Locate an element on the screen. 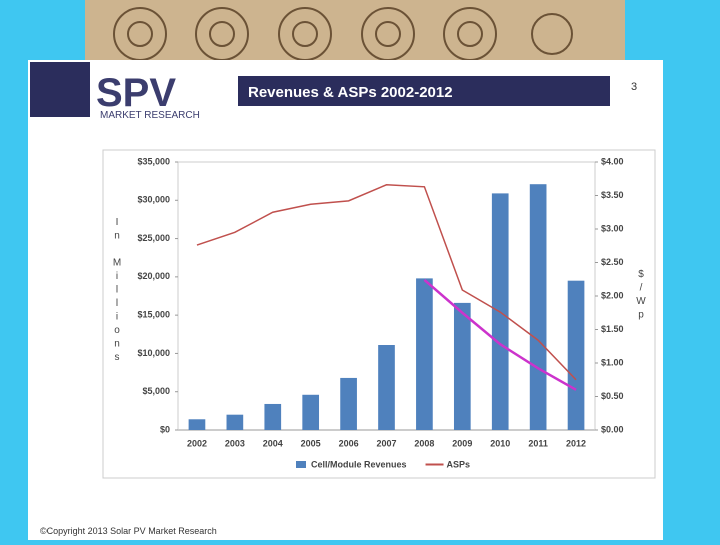  x-tick-label: 2004 is located at coordinates (273, 443).